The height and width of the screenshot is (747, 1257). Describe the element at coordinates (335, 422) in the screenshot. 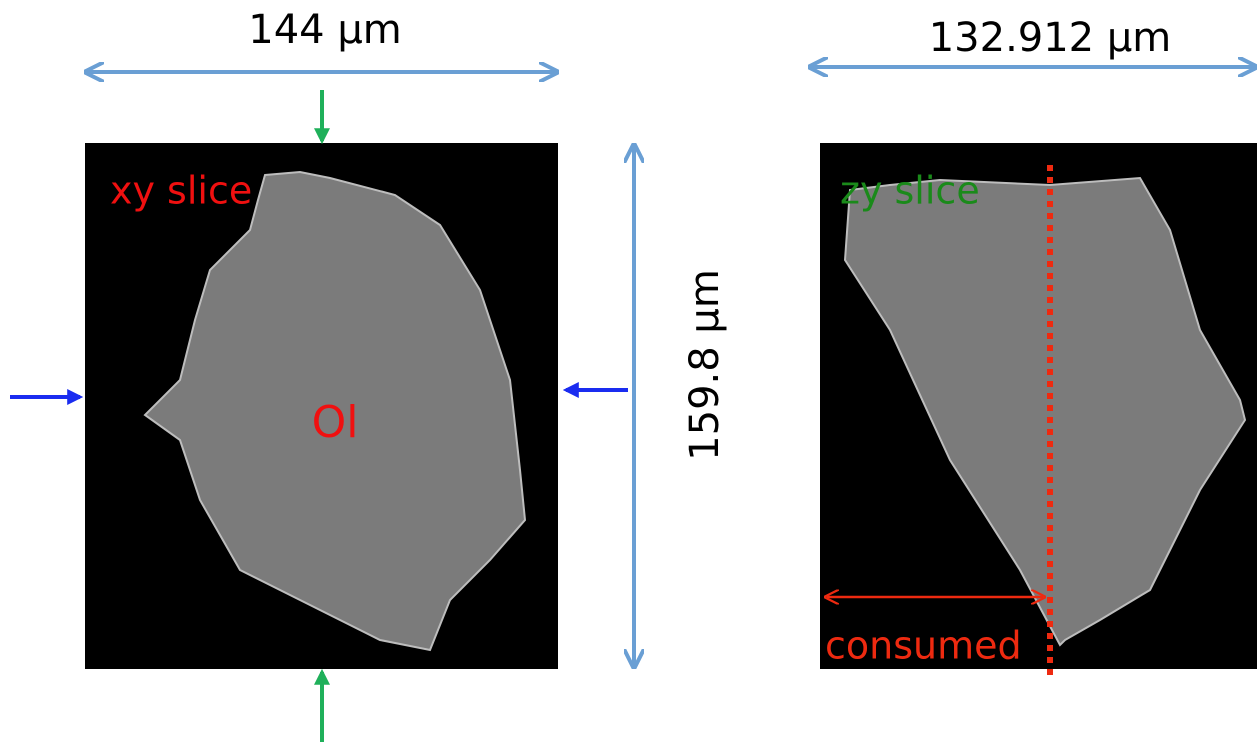

I see `phase-label: Ol` at that location.